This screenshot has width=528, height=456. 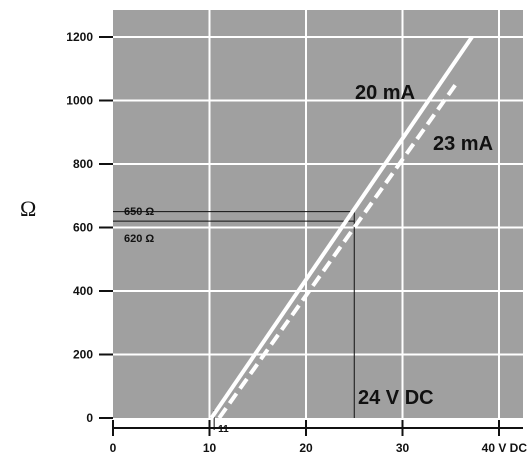 I want to click on x-axis-end-label: 40 V DC, so click(x=505, y=448).